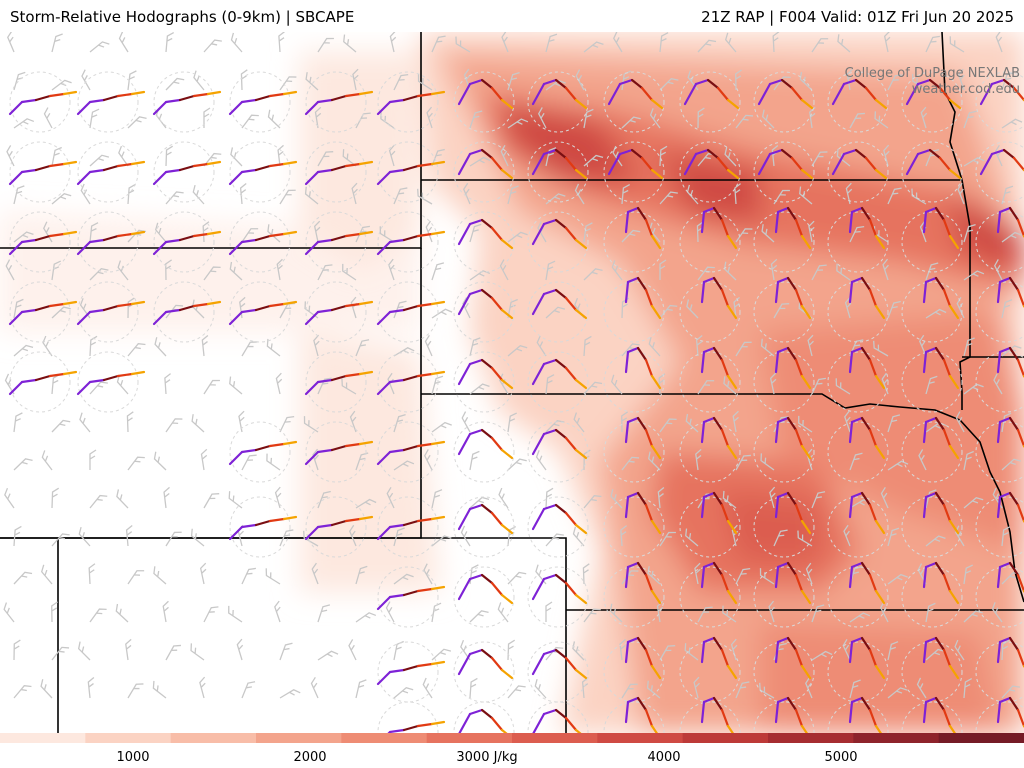 The image size is (1024, 768). What do you see at coordinates (664, 757) in the screenshot?
I see `colorbar-tick-label: 4000` at bounding box center [664, 757].